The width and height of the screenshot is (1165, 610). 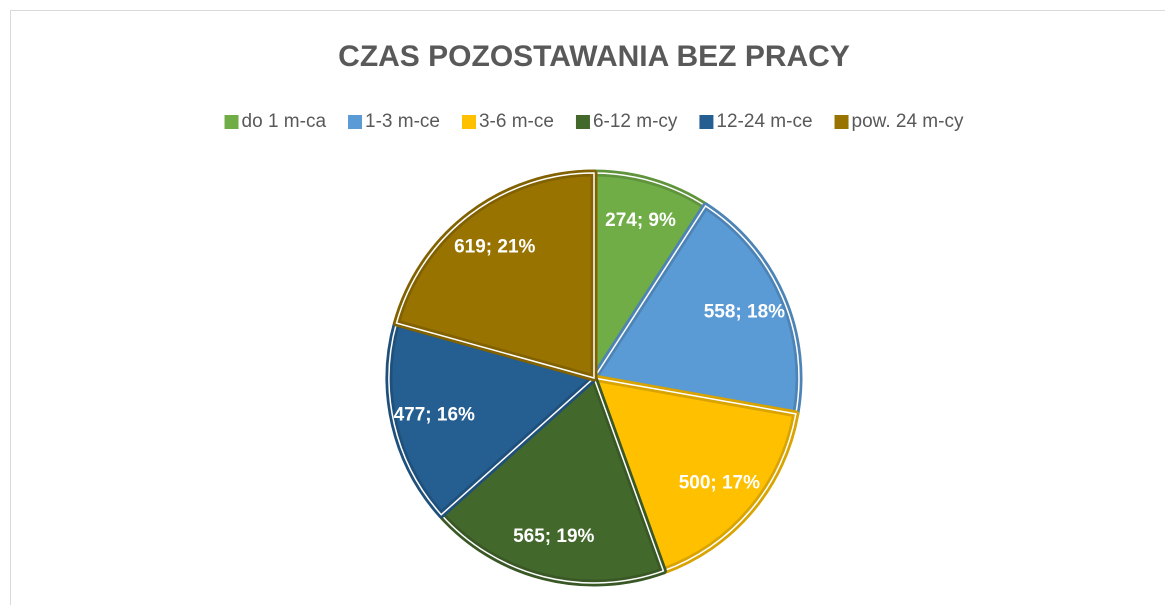 I want to click on legend-label: 12-24 m-ce, so click(x=764, y=121).